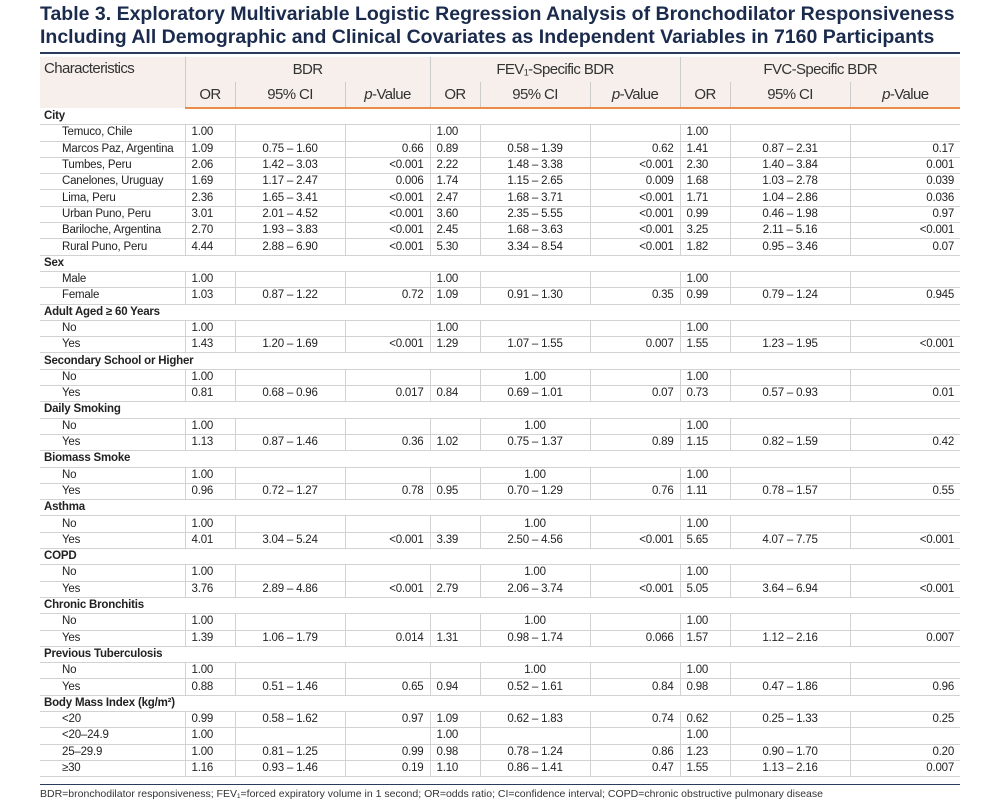 Image resolution: width=1000 pixels, height=805 pixels. Describe the element at coordinates (210, 443) in the screenshot. I see `cell: 1.13` at that location.